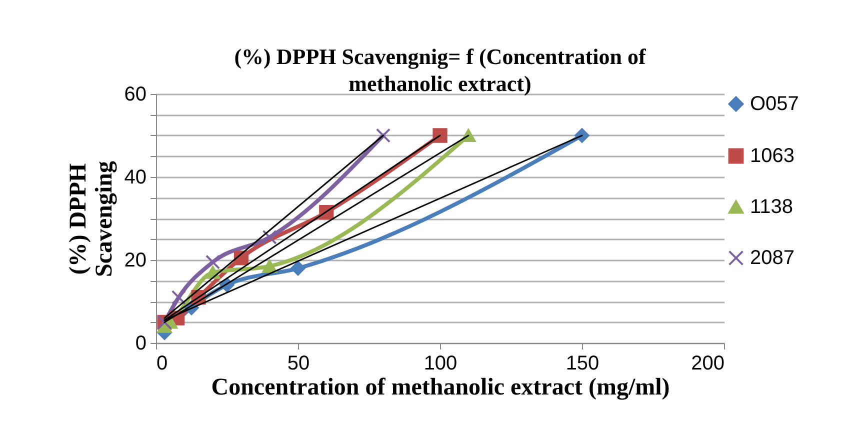 Image resolution: width=857 pixels, height=426 pixels. I want to click on x-tick-label: 100, so click(441, 363).